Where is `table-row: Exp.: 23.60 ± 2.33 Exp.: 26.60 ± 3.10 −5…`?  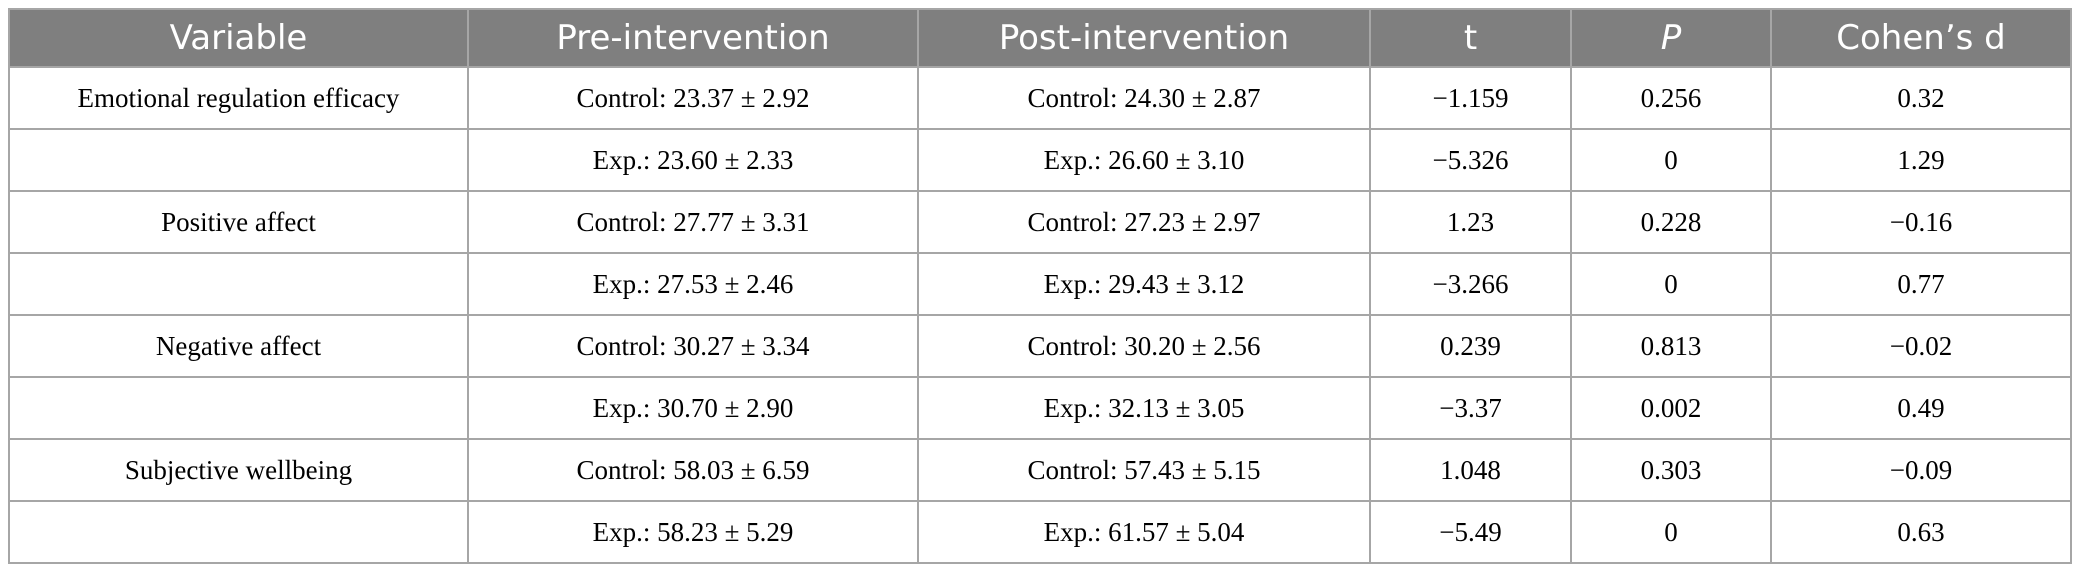 table-row: Exp.: 23.60 ± 2.33 Exp.: 26.60 ± 3.10 −5… is located at coordinates (1040, 160).